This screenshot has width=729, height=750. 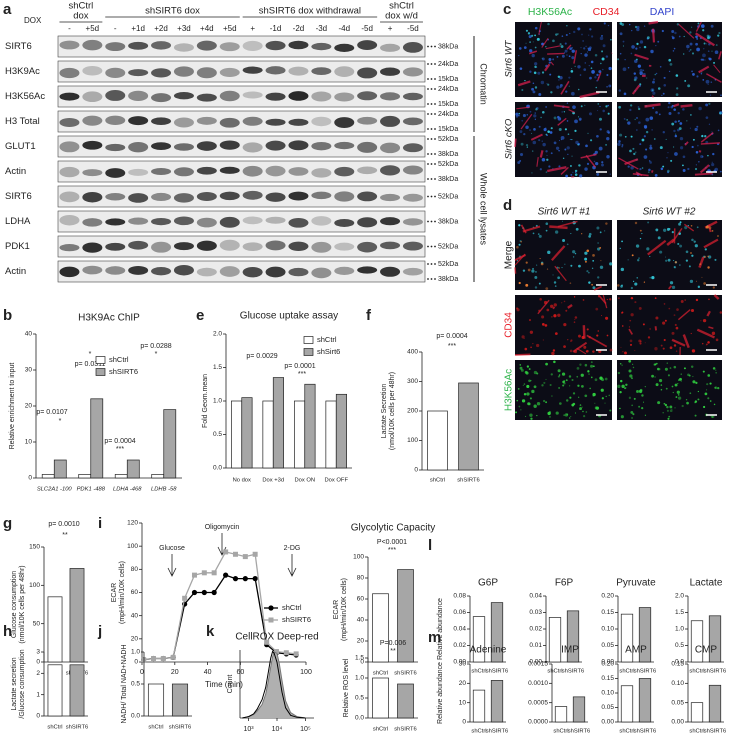 What do you see at coordinates (448, 89) in the screenshot?
I see `marker-label: 24kDa` at bounding box center [448, 89].